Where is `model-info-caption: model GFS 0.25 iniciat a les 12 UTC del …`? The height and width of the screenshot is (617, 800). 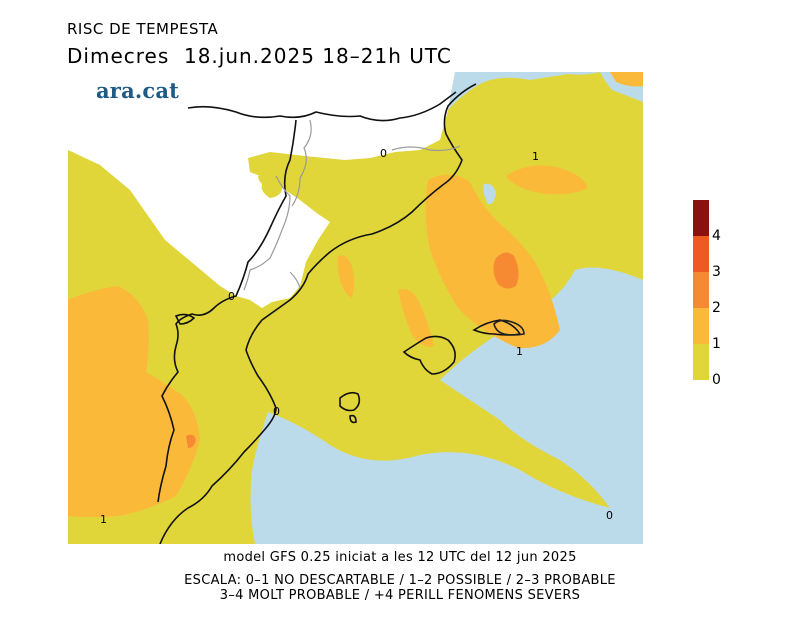
model-info-caption: model GFS 0.25 iniciat a les 12 UTC del … is located at coordinates (400, 557).